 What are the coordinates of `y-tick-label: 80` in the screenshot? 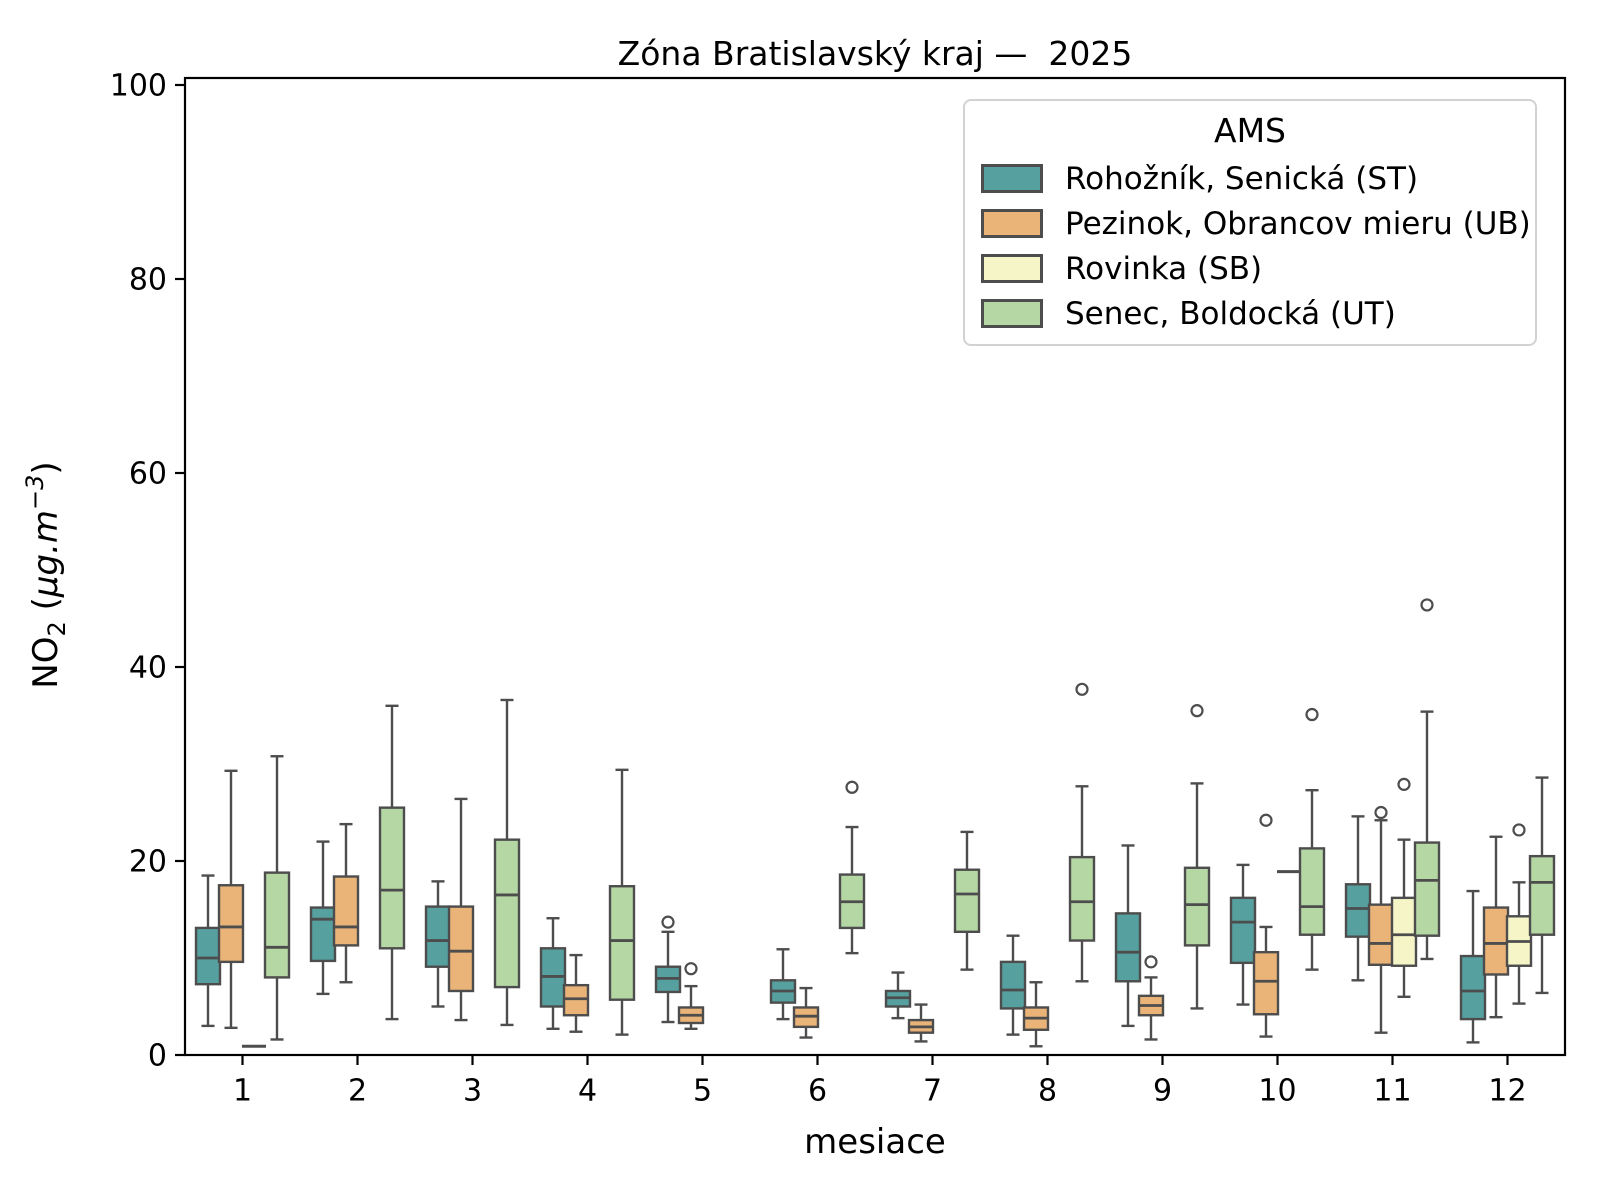 It's located at (148, 280).